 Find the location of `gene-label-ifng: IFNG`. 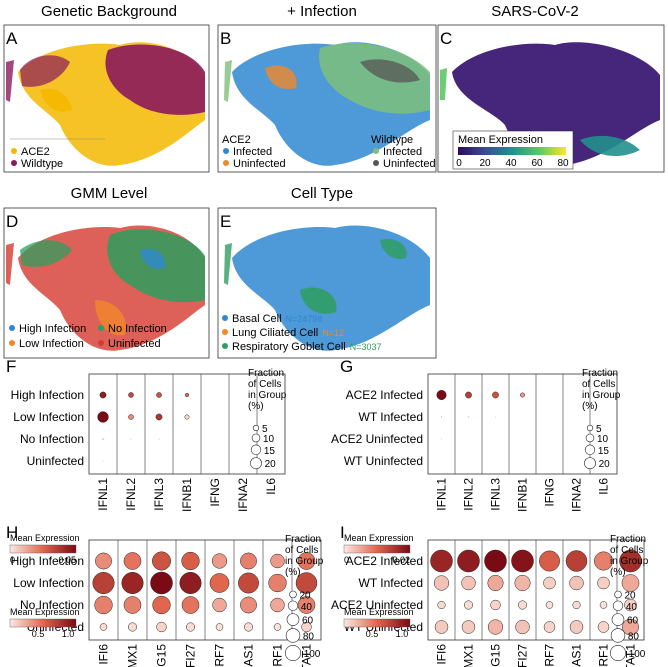

gene-label-ifng: IFNG is located at coordinates (215, 492).